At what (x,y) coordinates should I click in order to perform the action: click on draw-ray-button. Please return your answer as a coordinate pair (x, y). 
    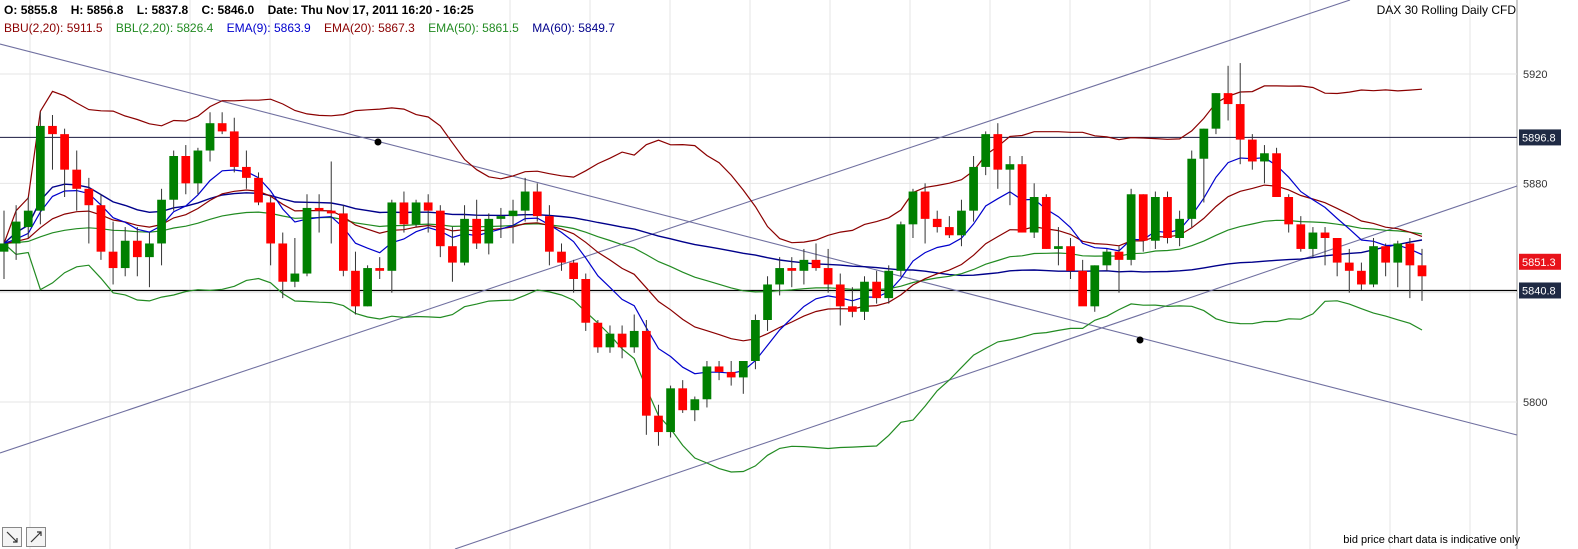
    Looking at the image, I should click on (36, 537).